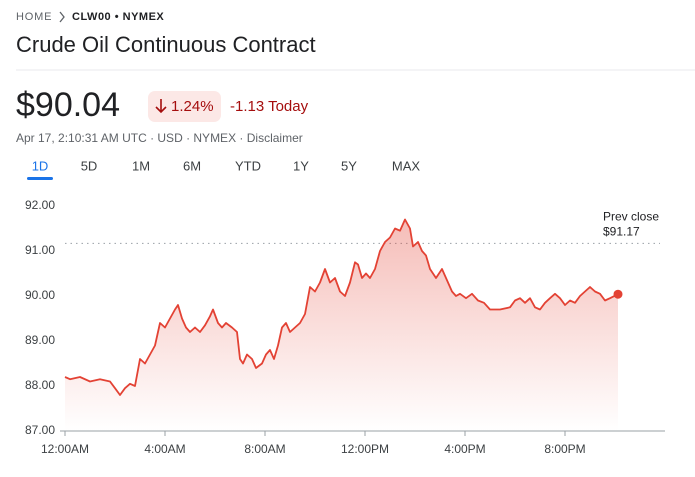 This screenshot has height=477, width=695. I want to click on change-percent: 1.24%, so click(192, 106).